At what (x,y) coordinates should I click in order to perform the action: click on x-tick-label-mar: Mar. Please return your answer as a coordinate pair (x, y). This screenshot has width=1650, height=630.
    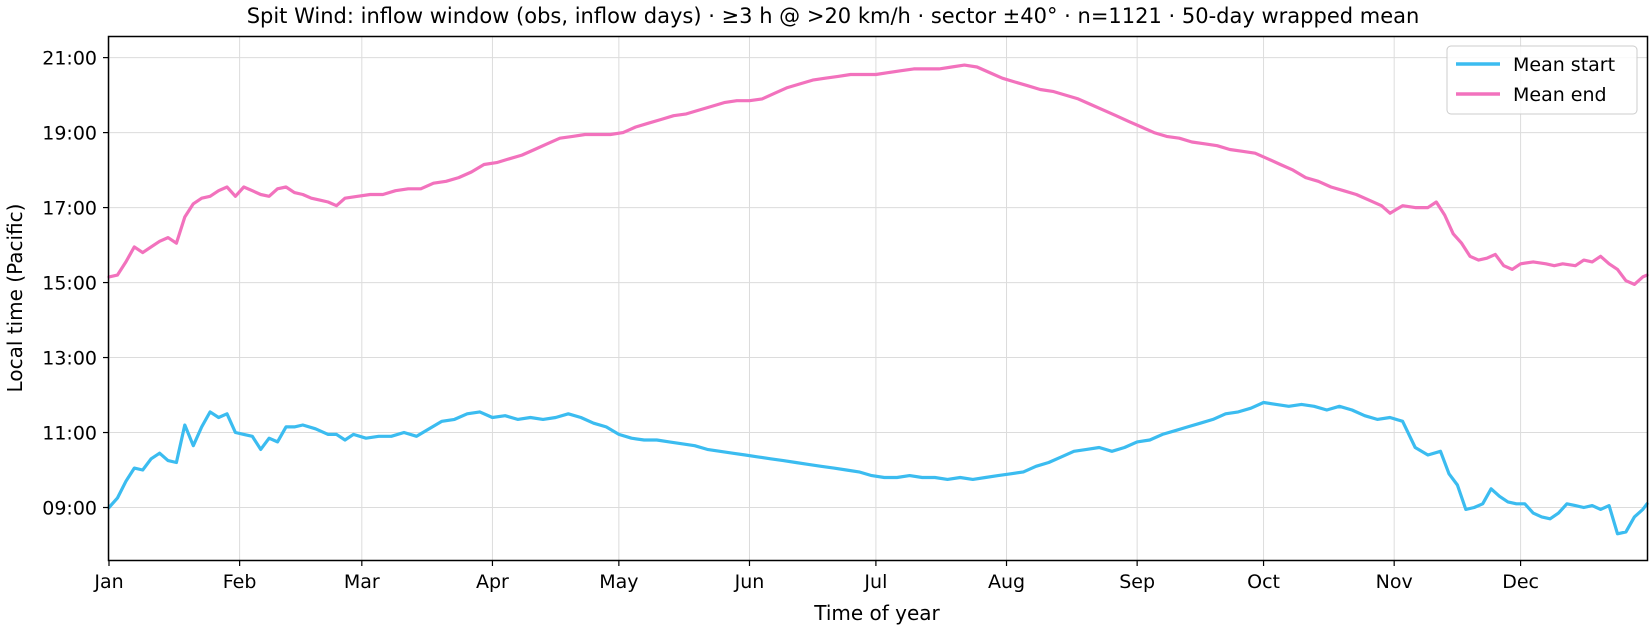
    Looking at the image, I should click on (362, 582).